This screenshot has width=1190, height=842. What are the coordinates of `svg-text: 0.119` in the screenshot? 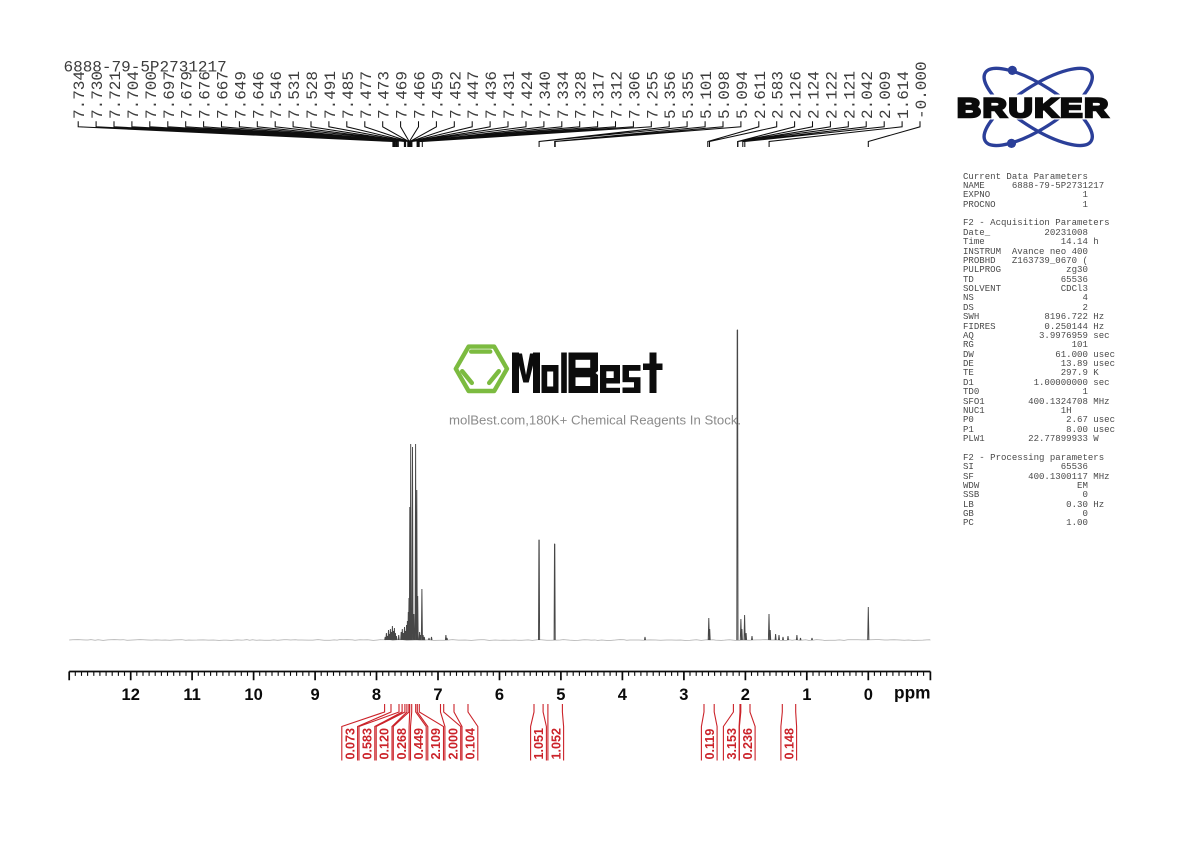 It's located at (710, 744).